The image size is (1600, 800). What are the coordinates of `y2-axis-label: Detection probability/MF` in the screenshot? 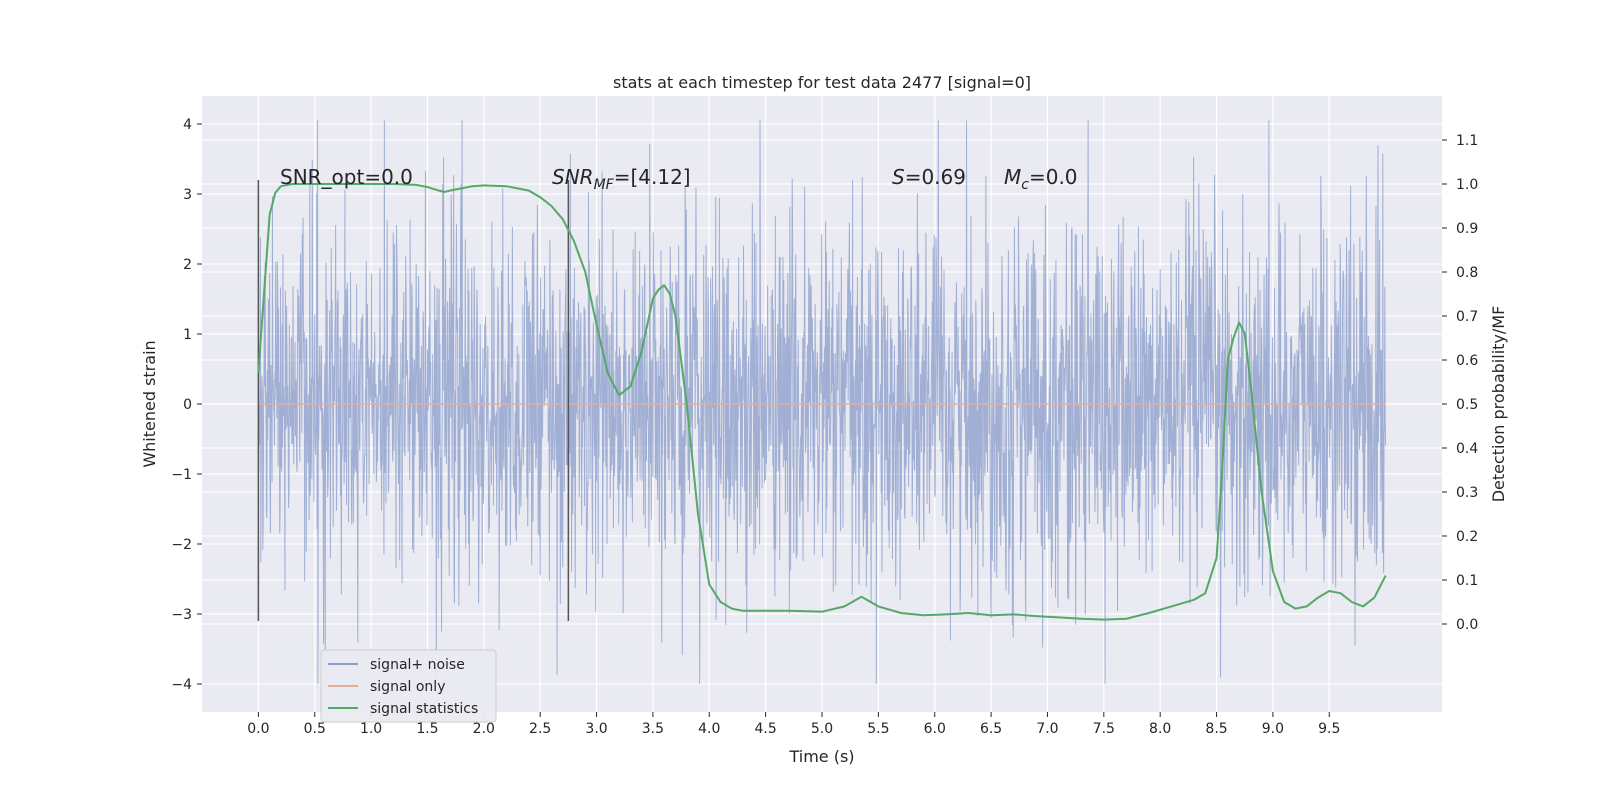 It's located at (1498, 404).